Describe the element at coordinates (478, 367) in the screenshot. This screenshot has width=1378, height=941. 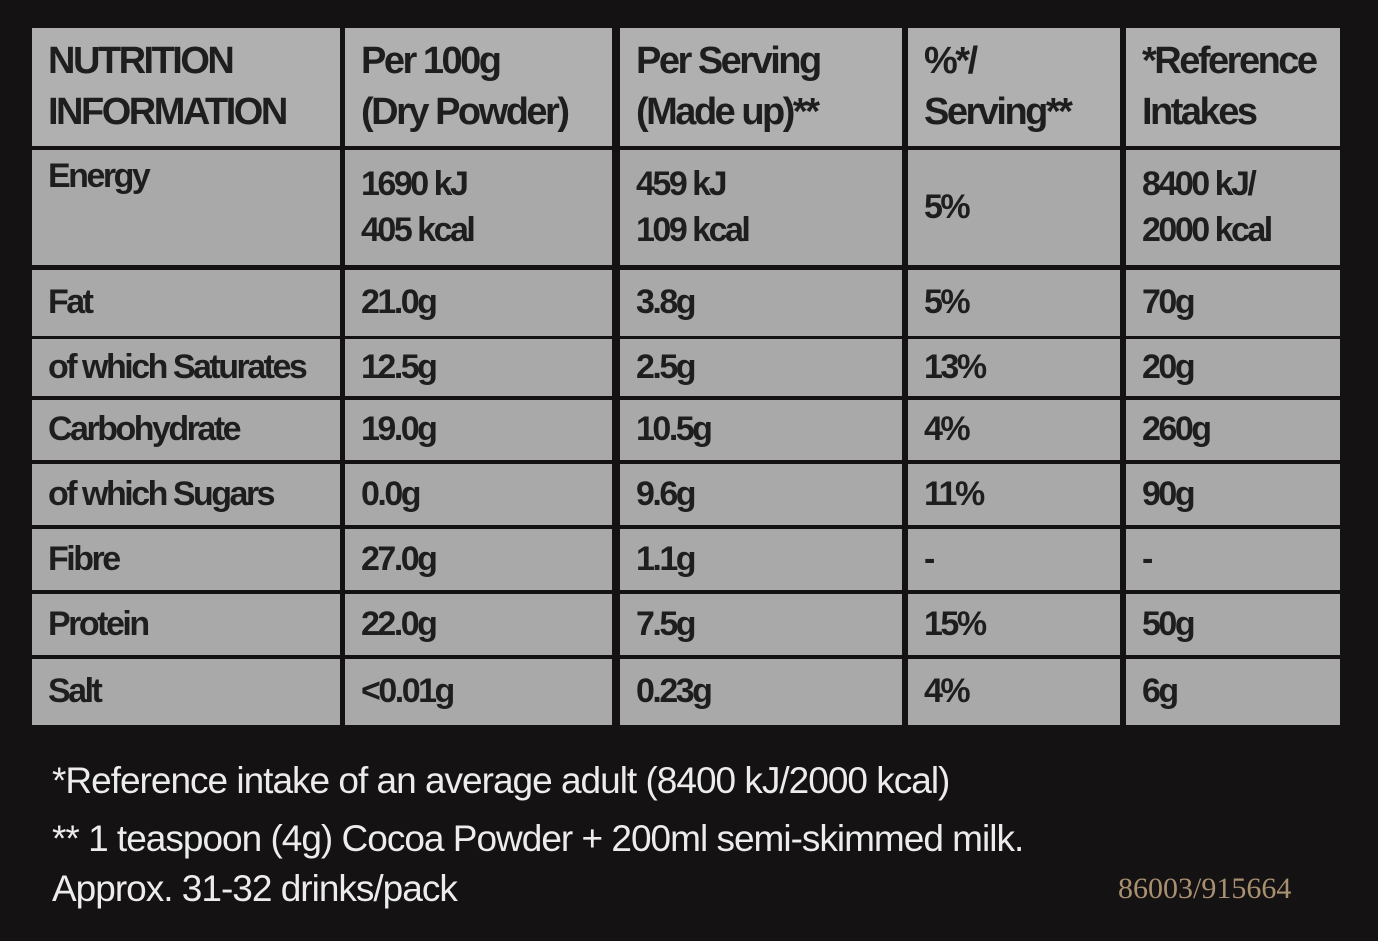
I see `table-cell: 12.5g` at that location.